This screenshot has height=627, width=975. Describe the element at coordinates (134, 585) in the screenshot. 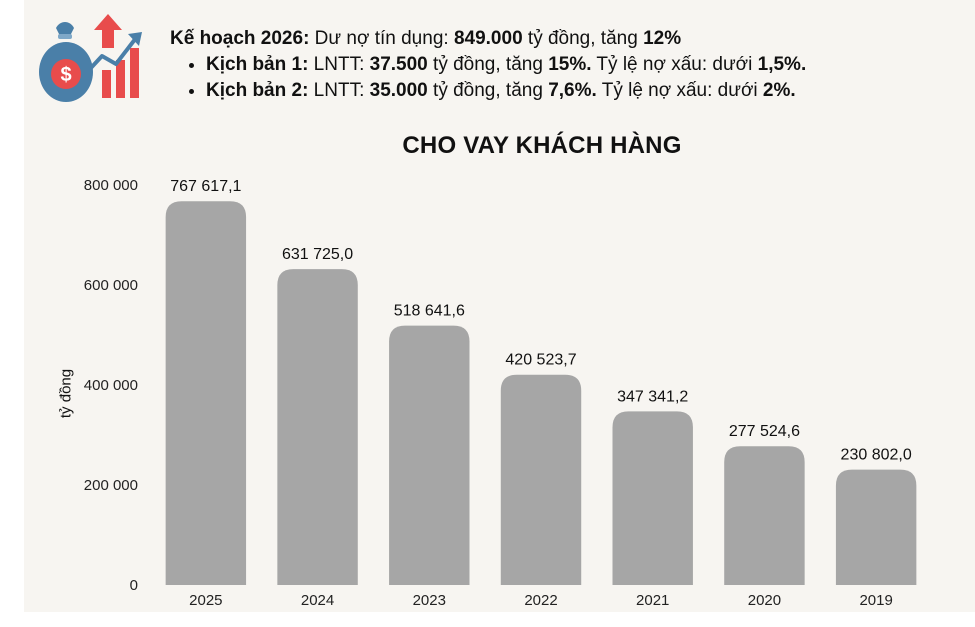

I see `y-tick-label: 0` at that location.